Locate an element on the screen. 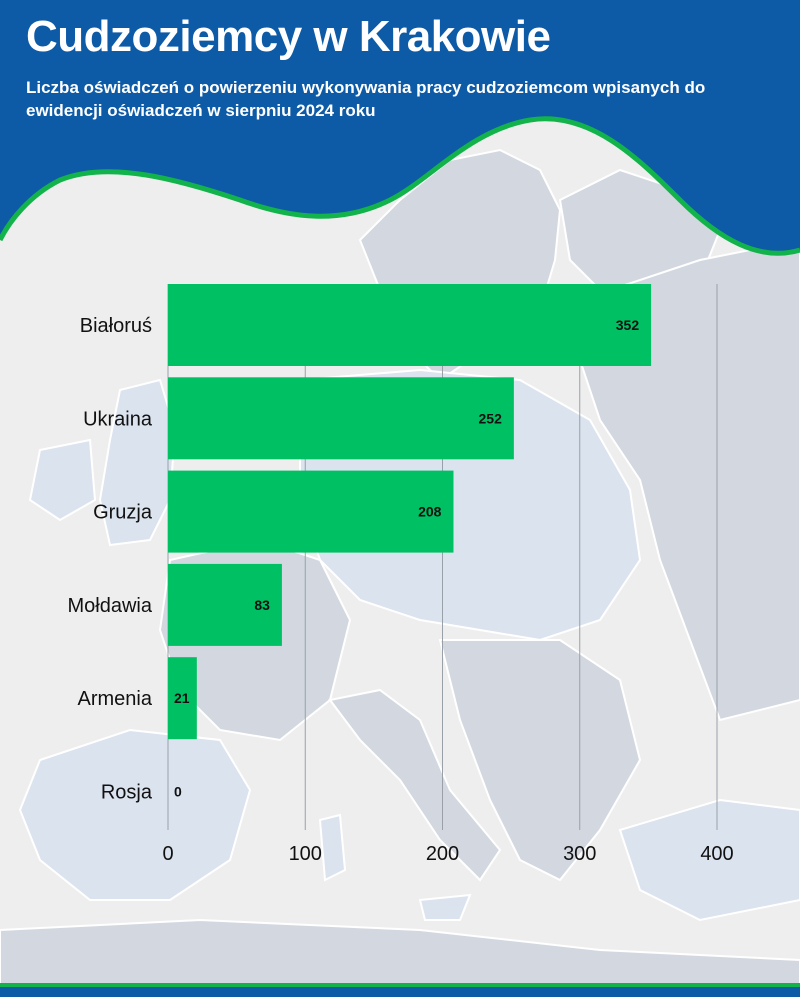 The height and width of the screenshot is (997, 800). map-north-africa is located at coordinates (400, 957).